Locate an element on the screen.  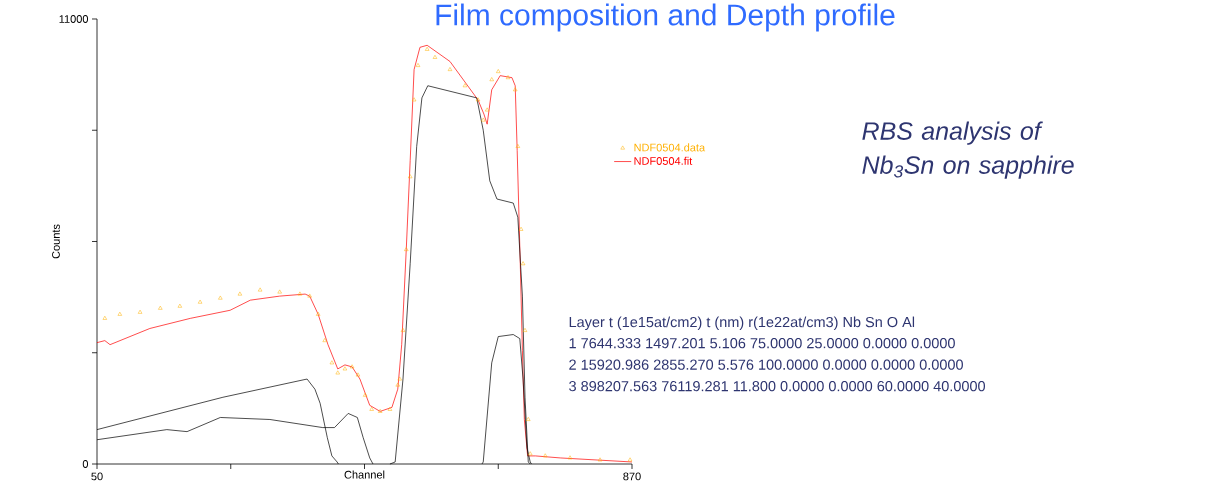
x-tick-label: 50 is located at coordinates (97, 476).